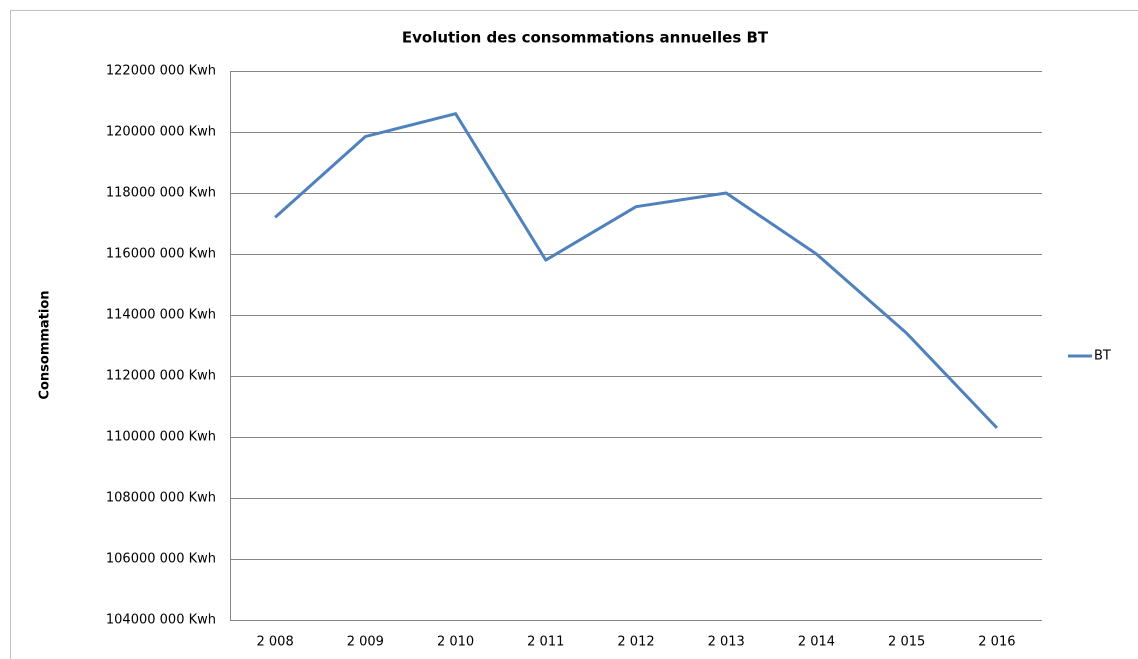 Image resolution: width=1138 pixels, height=659 pixels. I want to click on y-tick-label: 122000 000 Kwh, so click(161, 71).